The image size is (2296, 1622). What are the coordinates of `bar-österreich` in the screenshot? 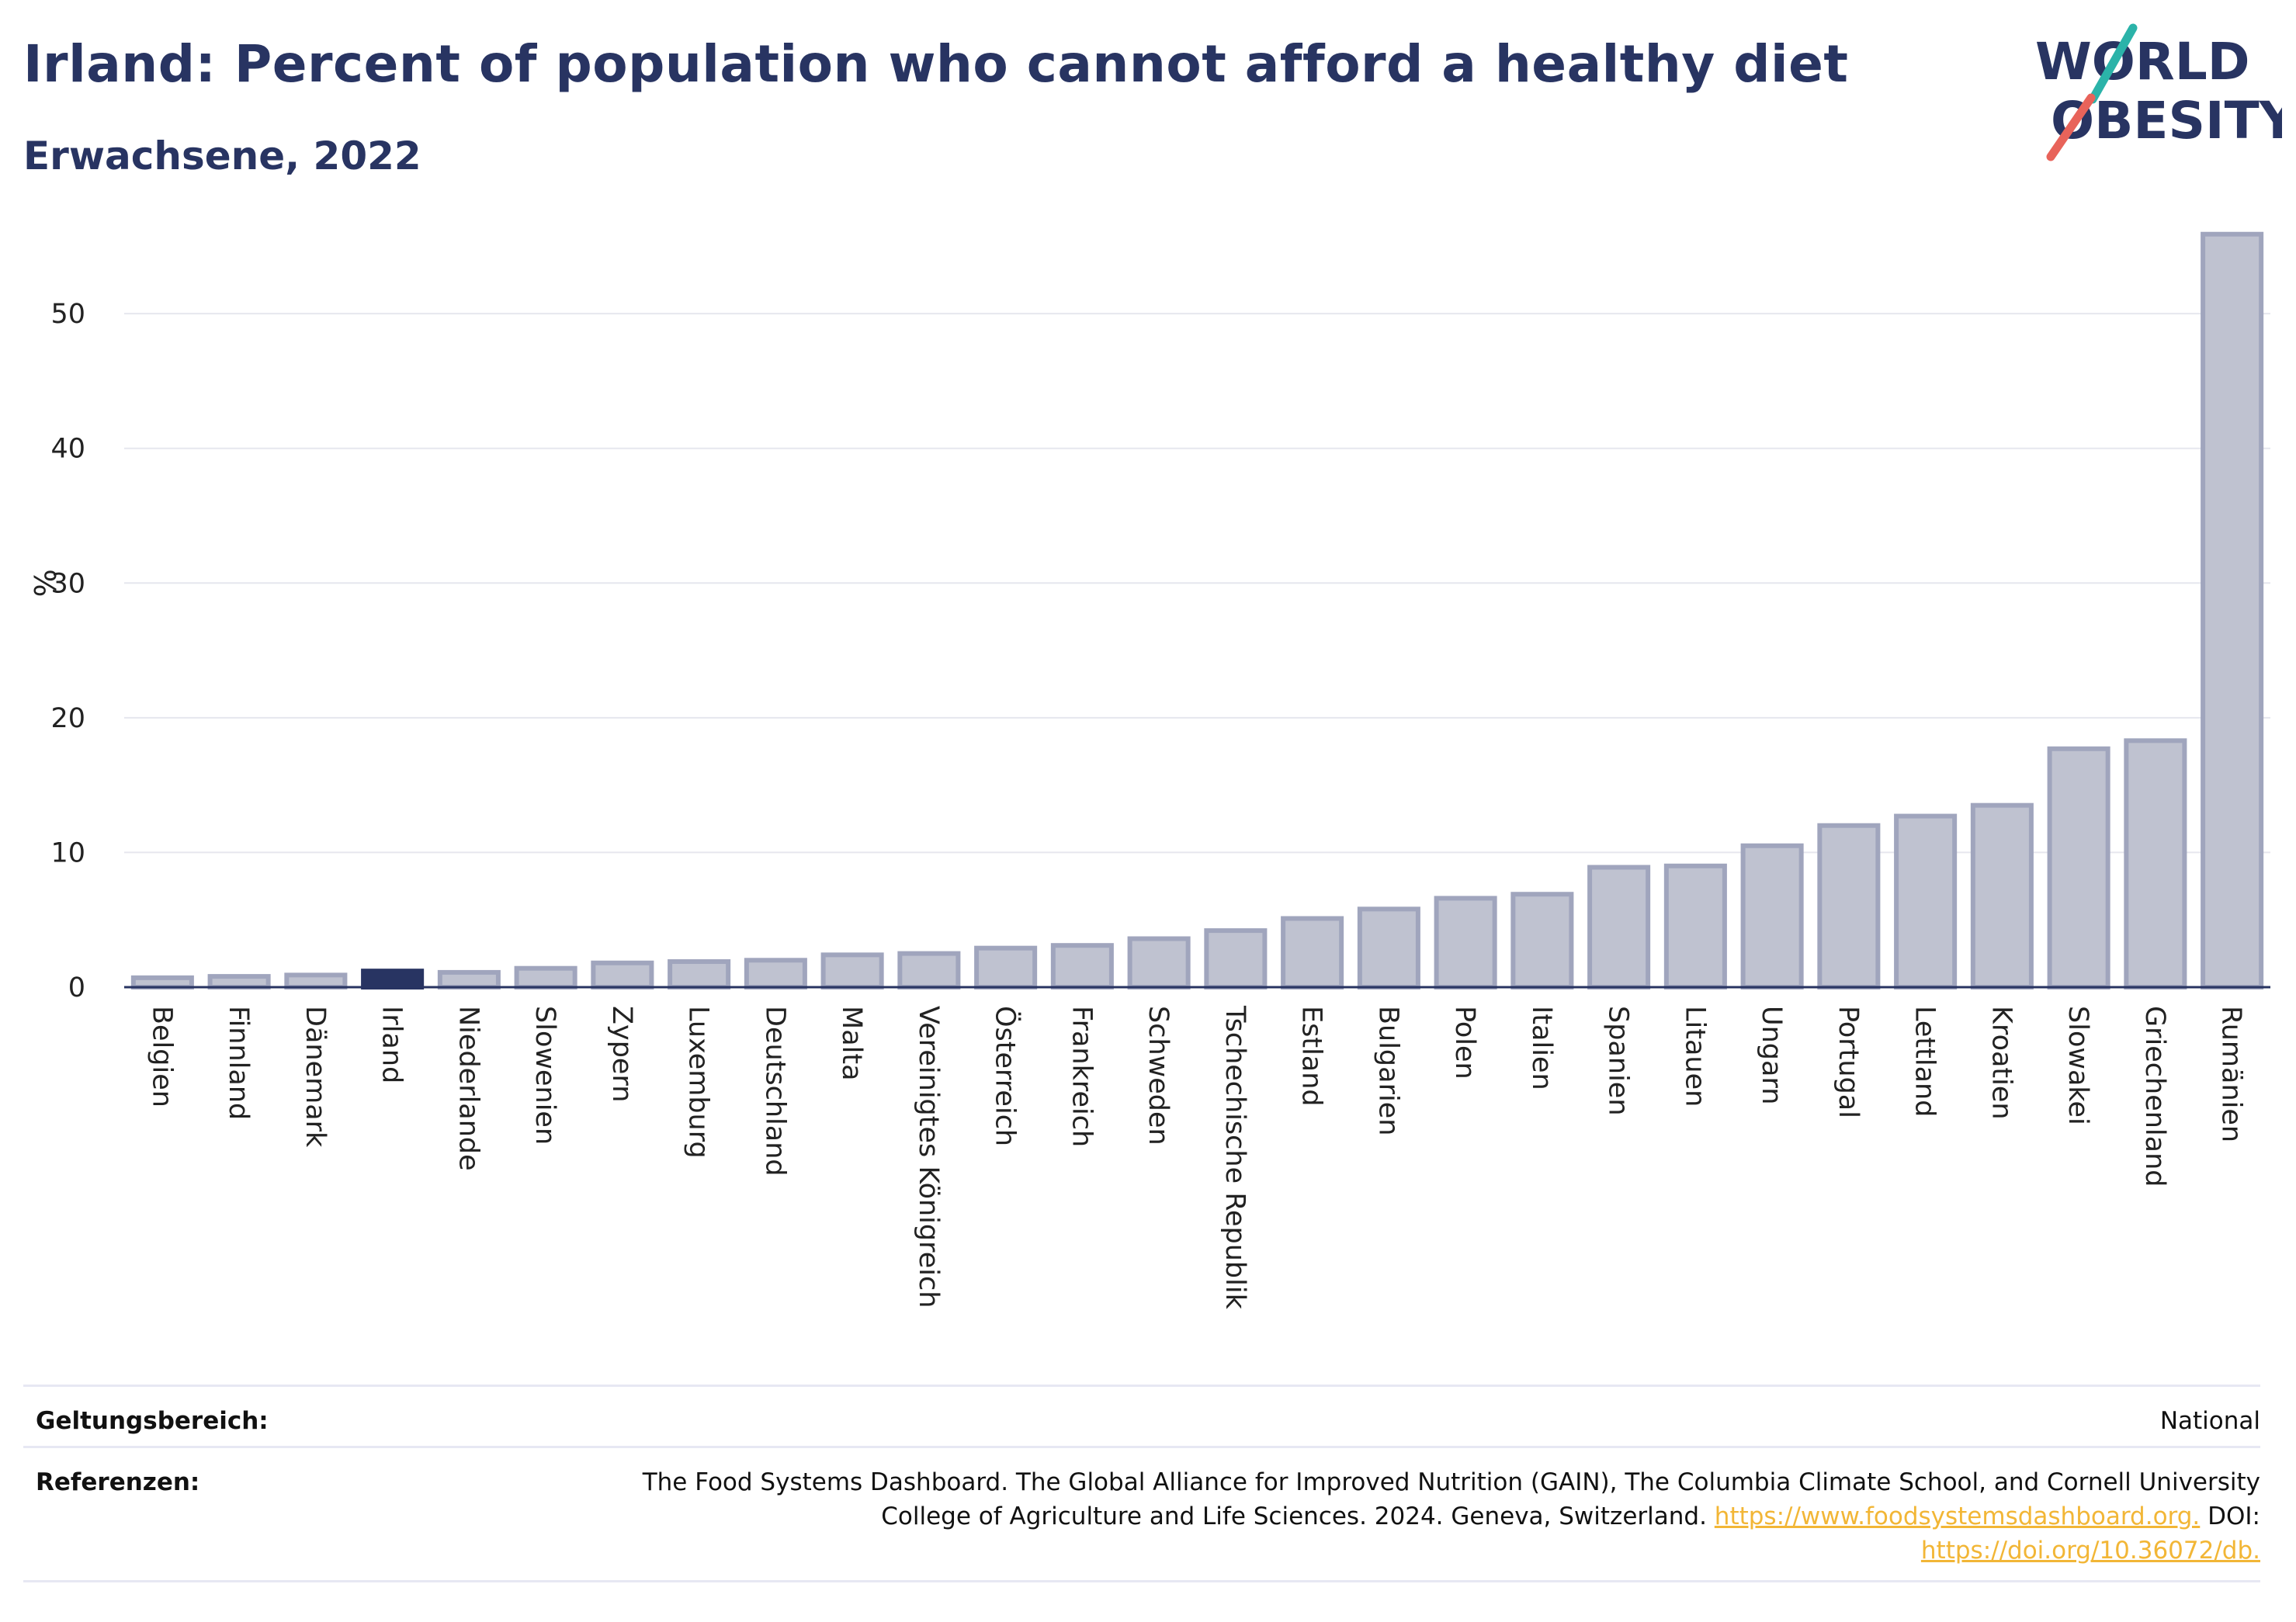 It's located at (1006, 968).